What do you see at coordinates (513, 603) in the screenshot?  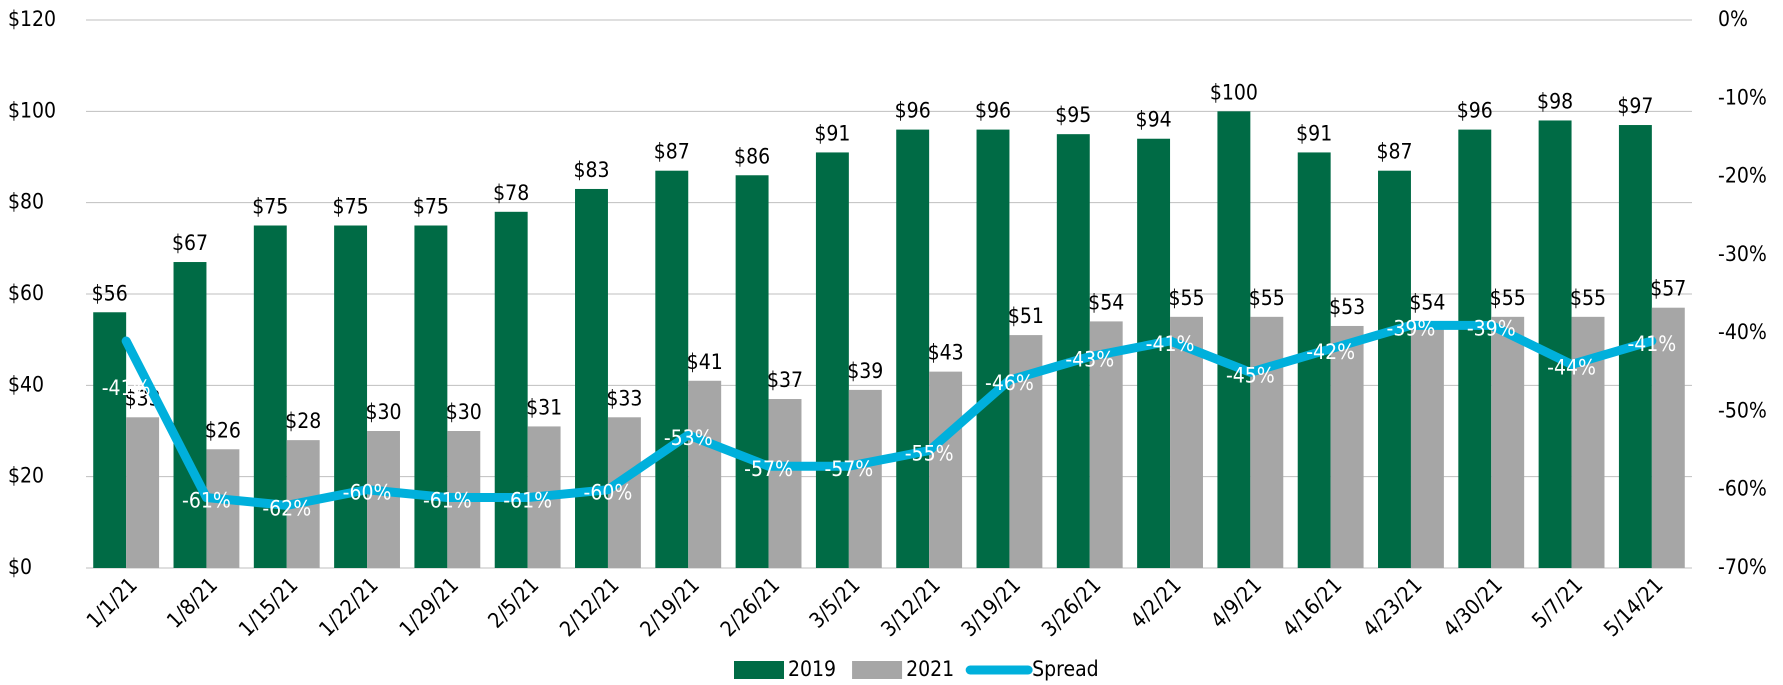 I see `x-tick-label: 2/5/21` at bounding box center [513, 603].